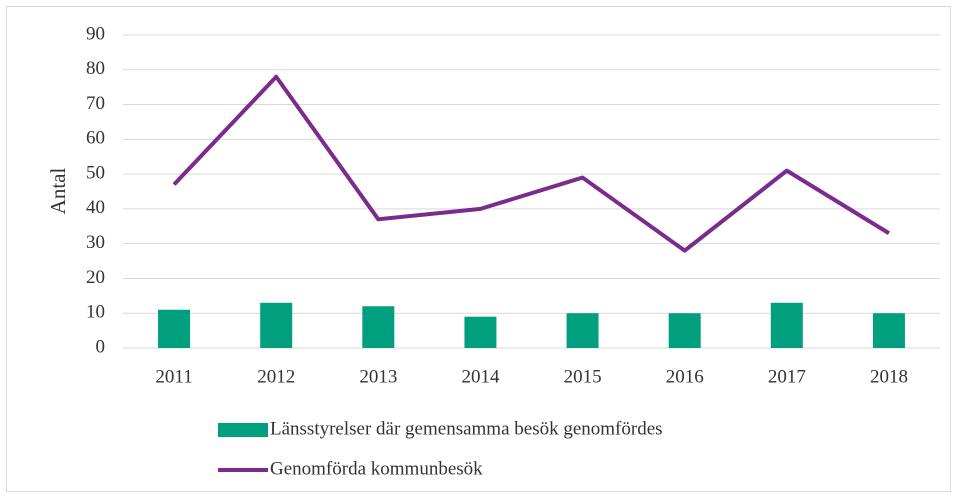 The width and height of the screenshot is (957, 498). What do you see at coordinates (276, 376) in the screenshot?
I see `x-tick-label: 2012` at bounding box center [276, 376].